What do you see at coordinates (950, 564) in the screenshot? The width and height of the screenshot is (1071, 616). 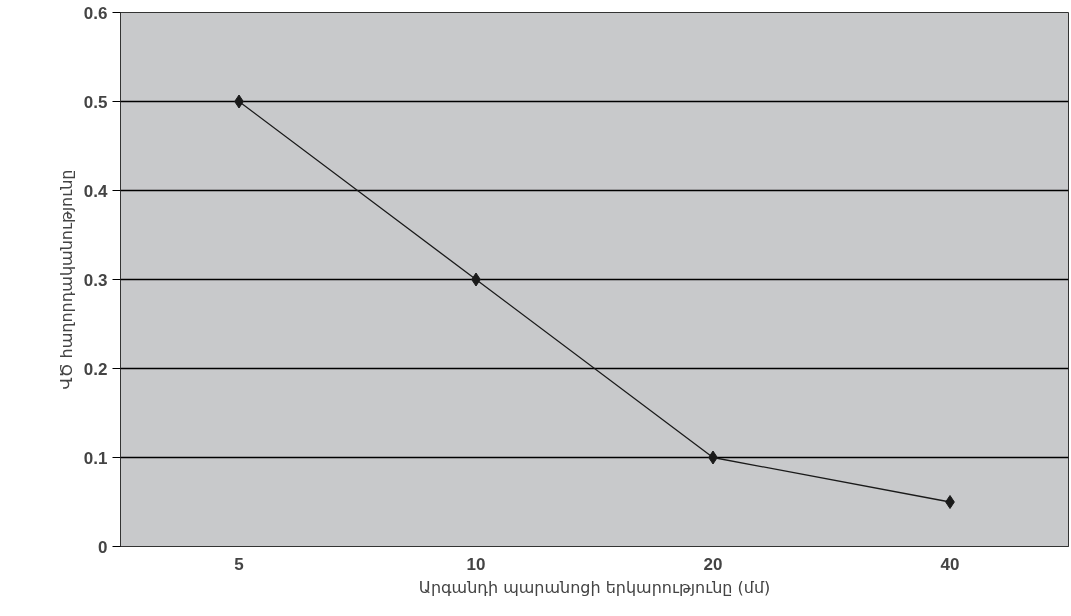 I see `x-tick-label: 40` at bounding box center [950, 564].